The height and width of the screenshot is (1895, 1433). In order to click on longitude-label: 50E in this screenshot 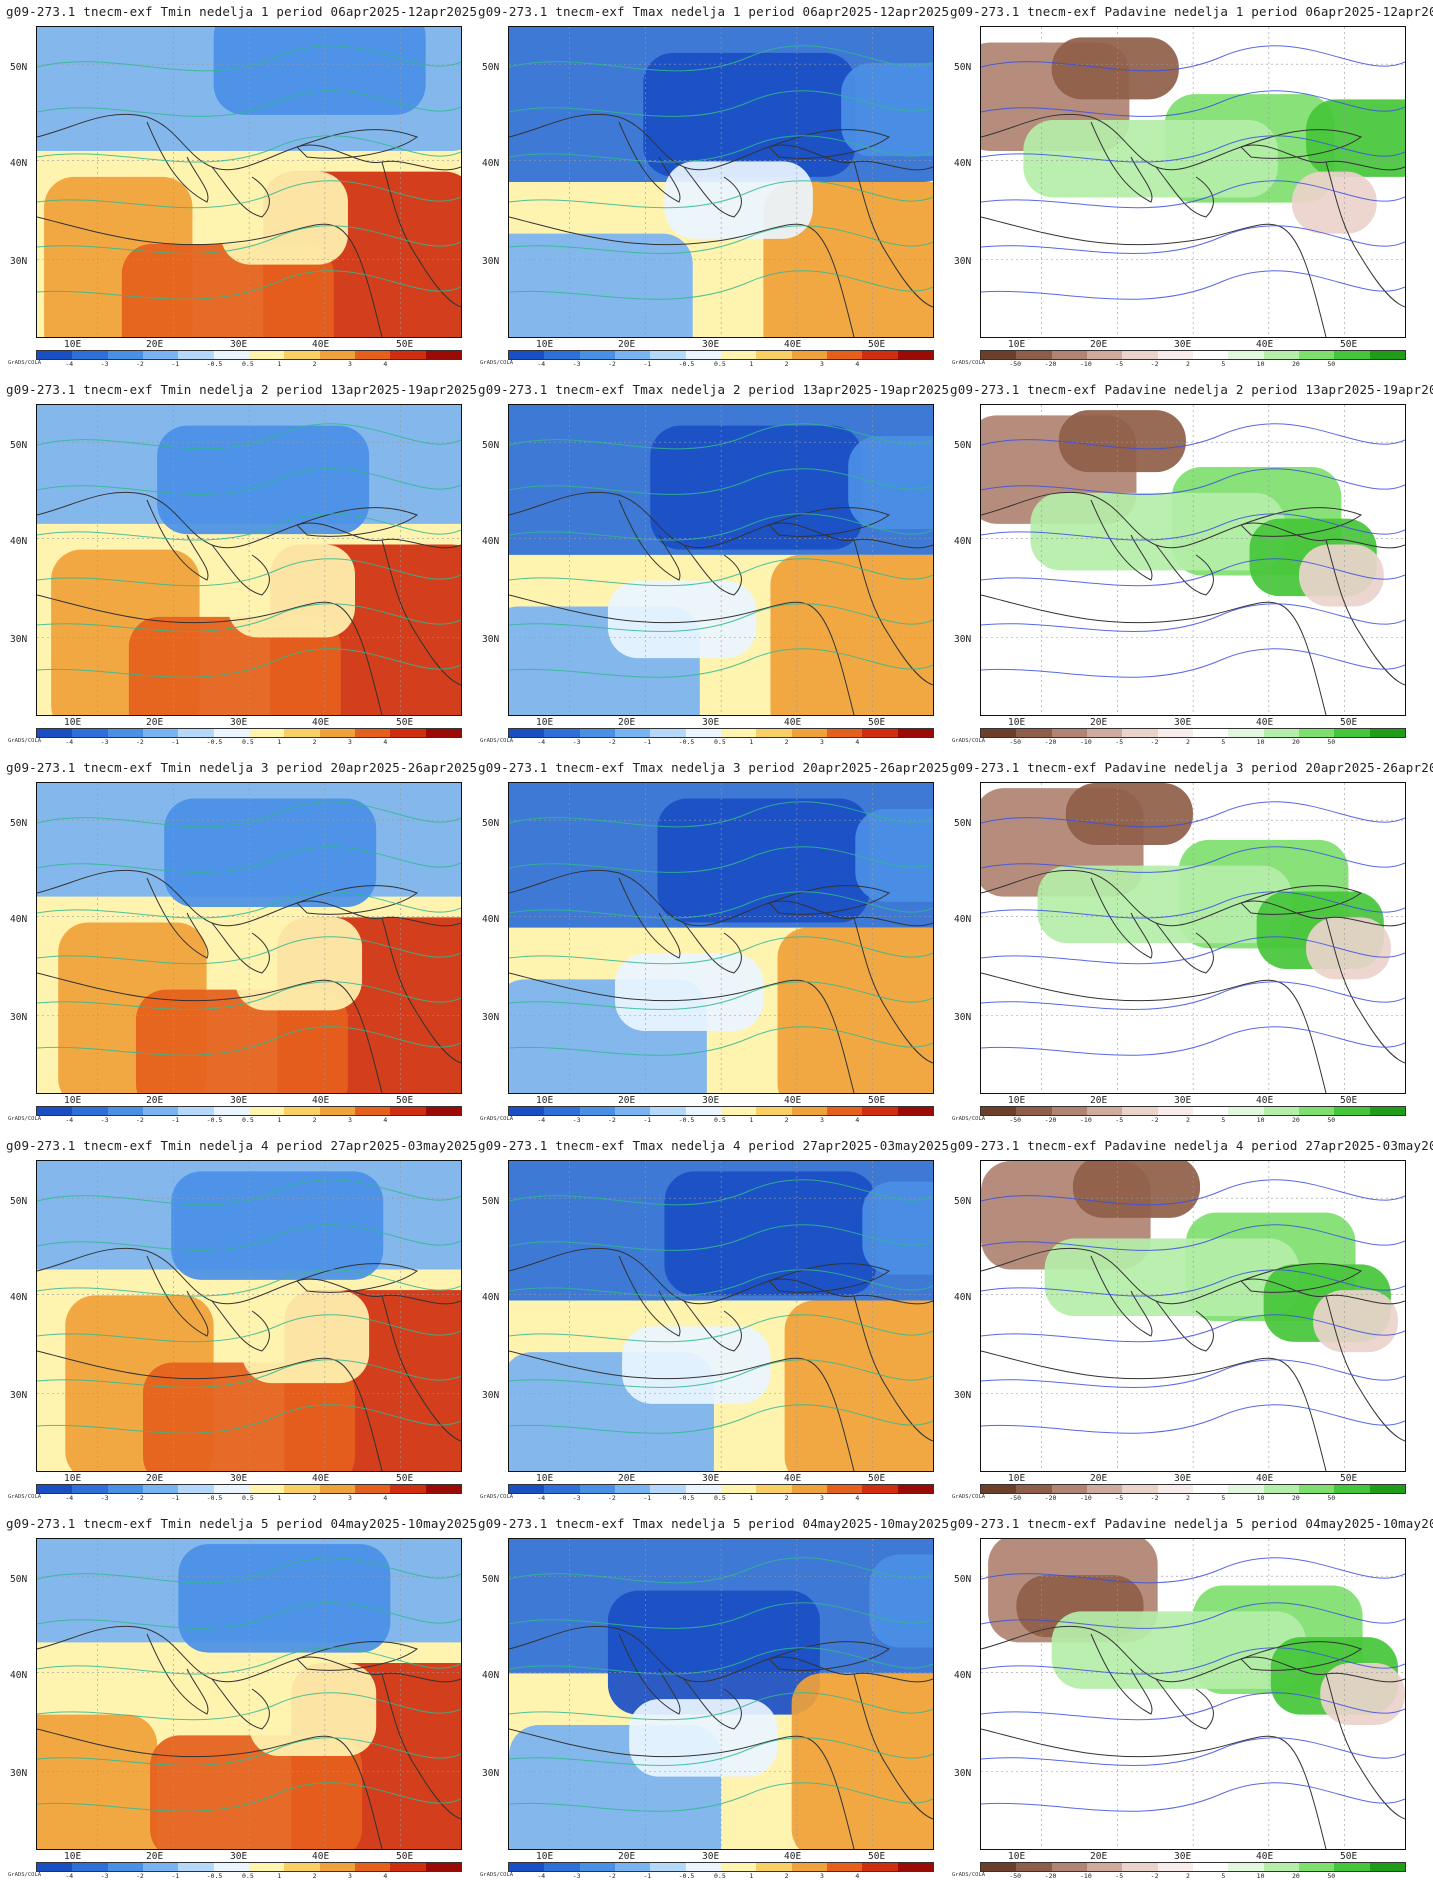, I will do `click(405, 722)`.